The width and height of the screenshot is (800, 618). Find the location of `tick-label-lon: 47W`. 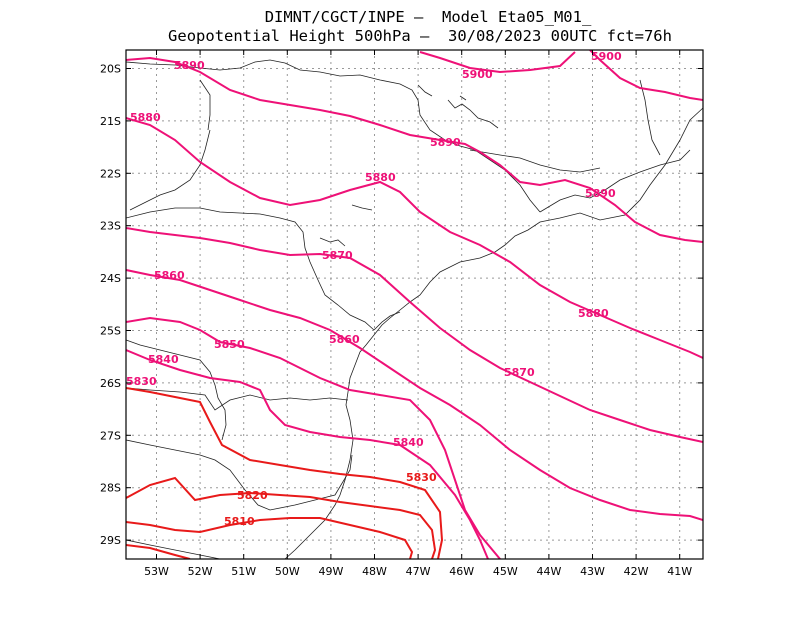

tick-label-lon: 47W is located at coordinates (418, 571).